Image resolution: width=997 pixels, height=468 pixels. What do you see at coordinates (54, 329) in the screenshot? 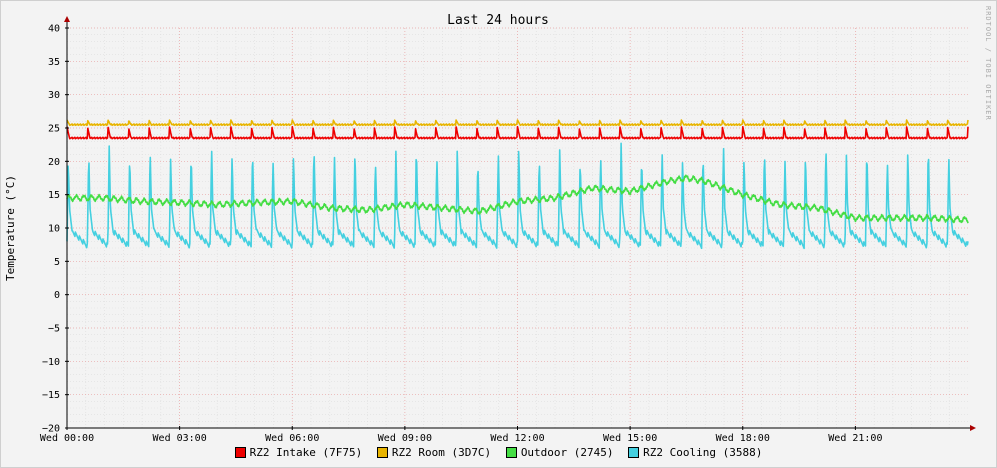
I see `y-tick-label: −5` at bounding box center [54, 329].